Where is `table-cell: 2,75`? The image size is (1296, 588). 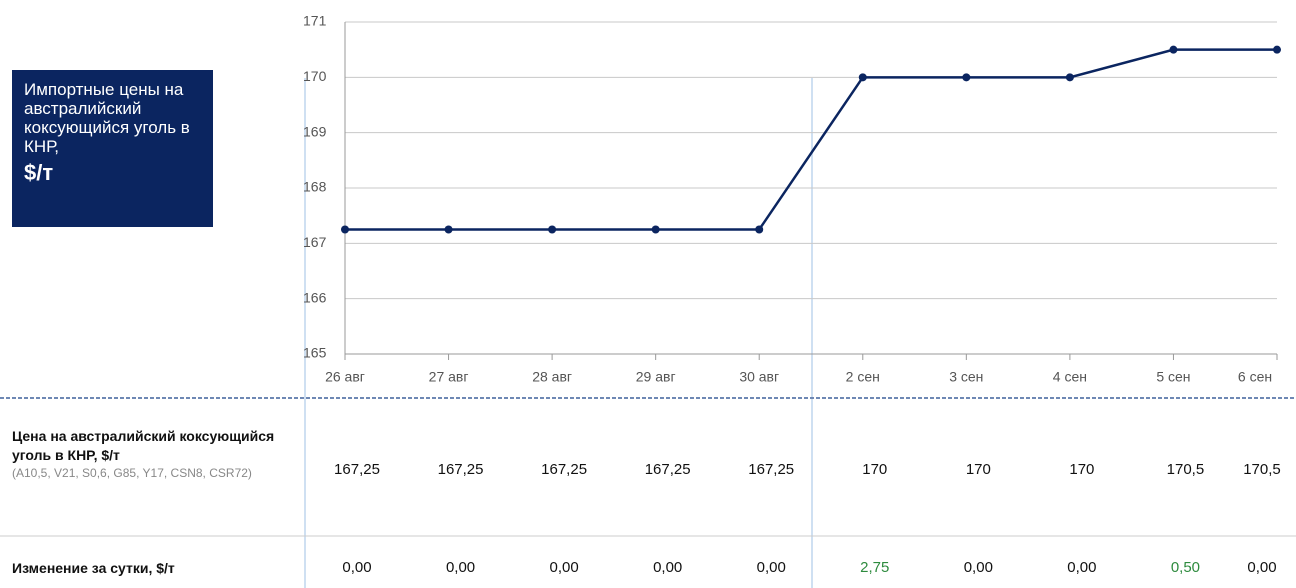 table-cell: 2,75 is located at coordinates (874, 567).